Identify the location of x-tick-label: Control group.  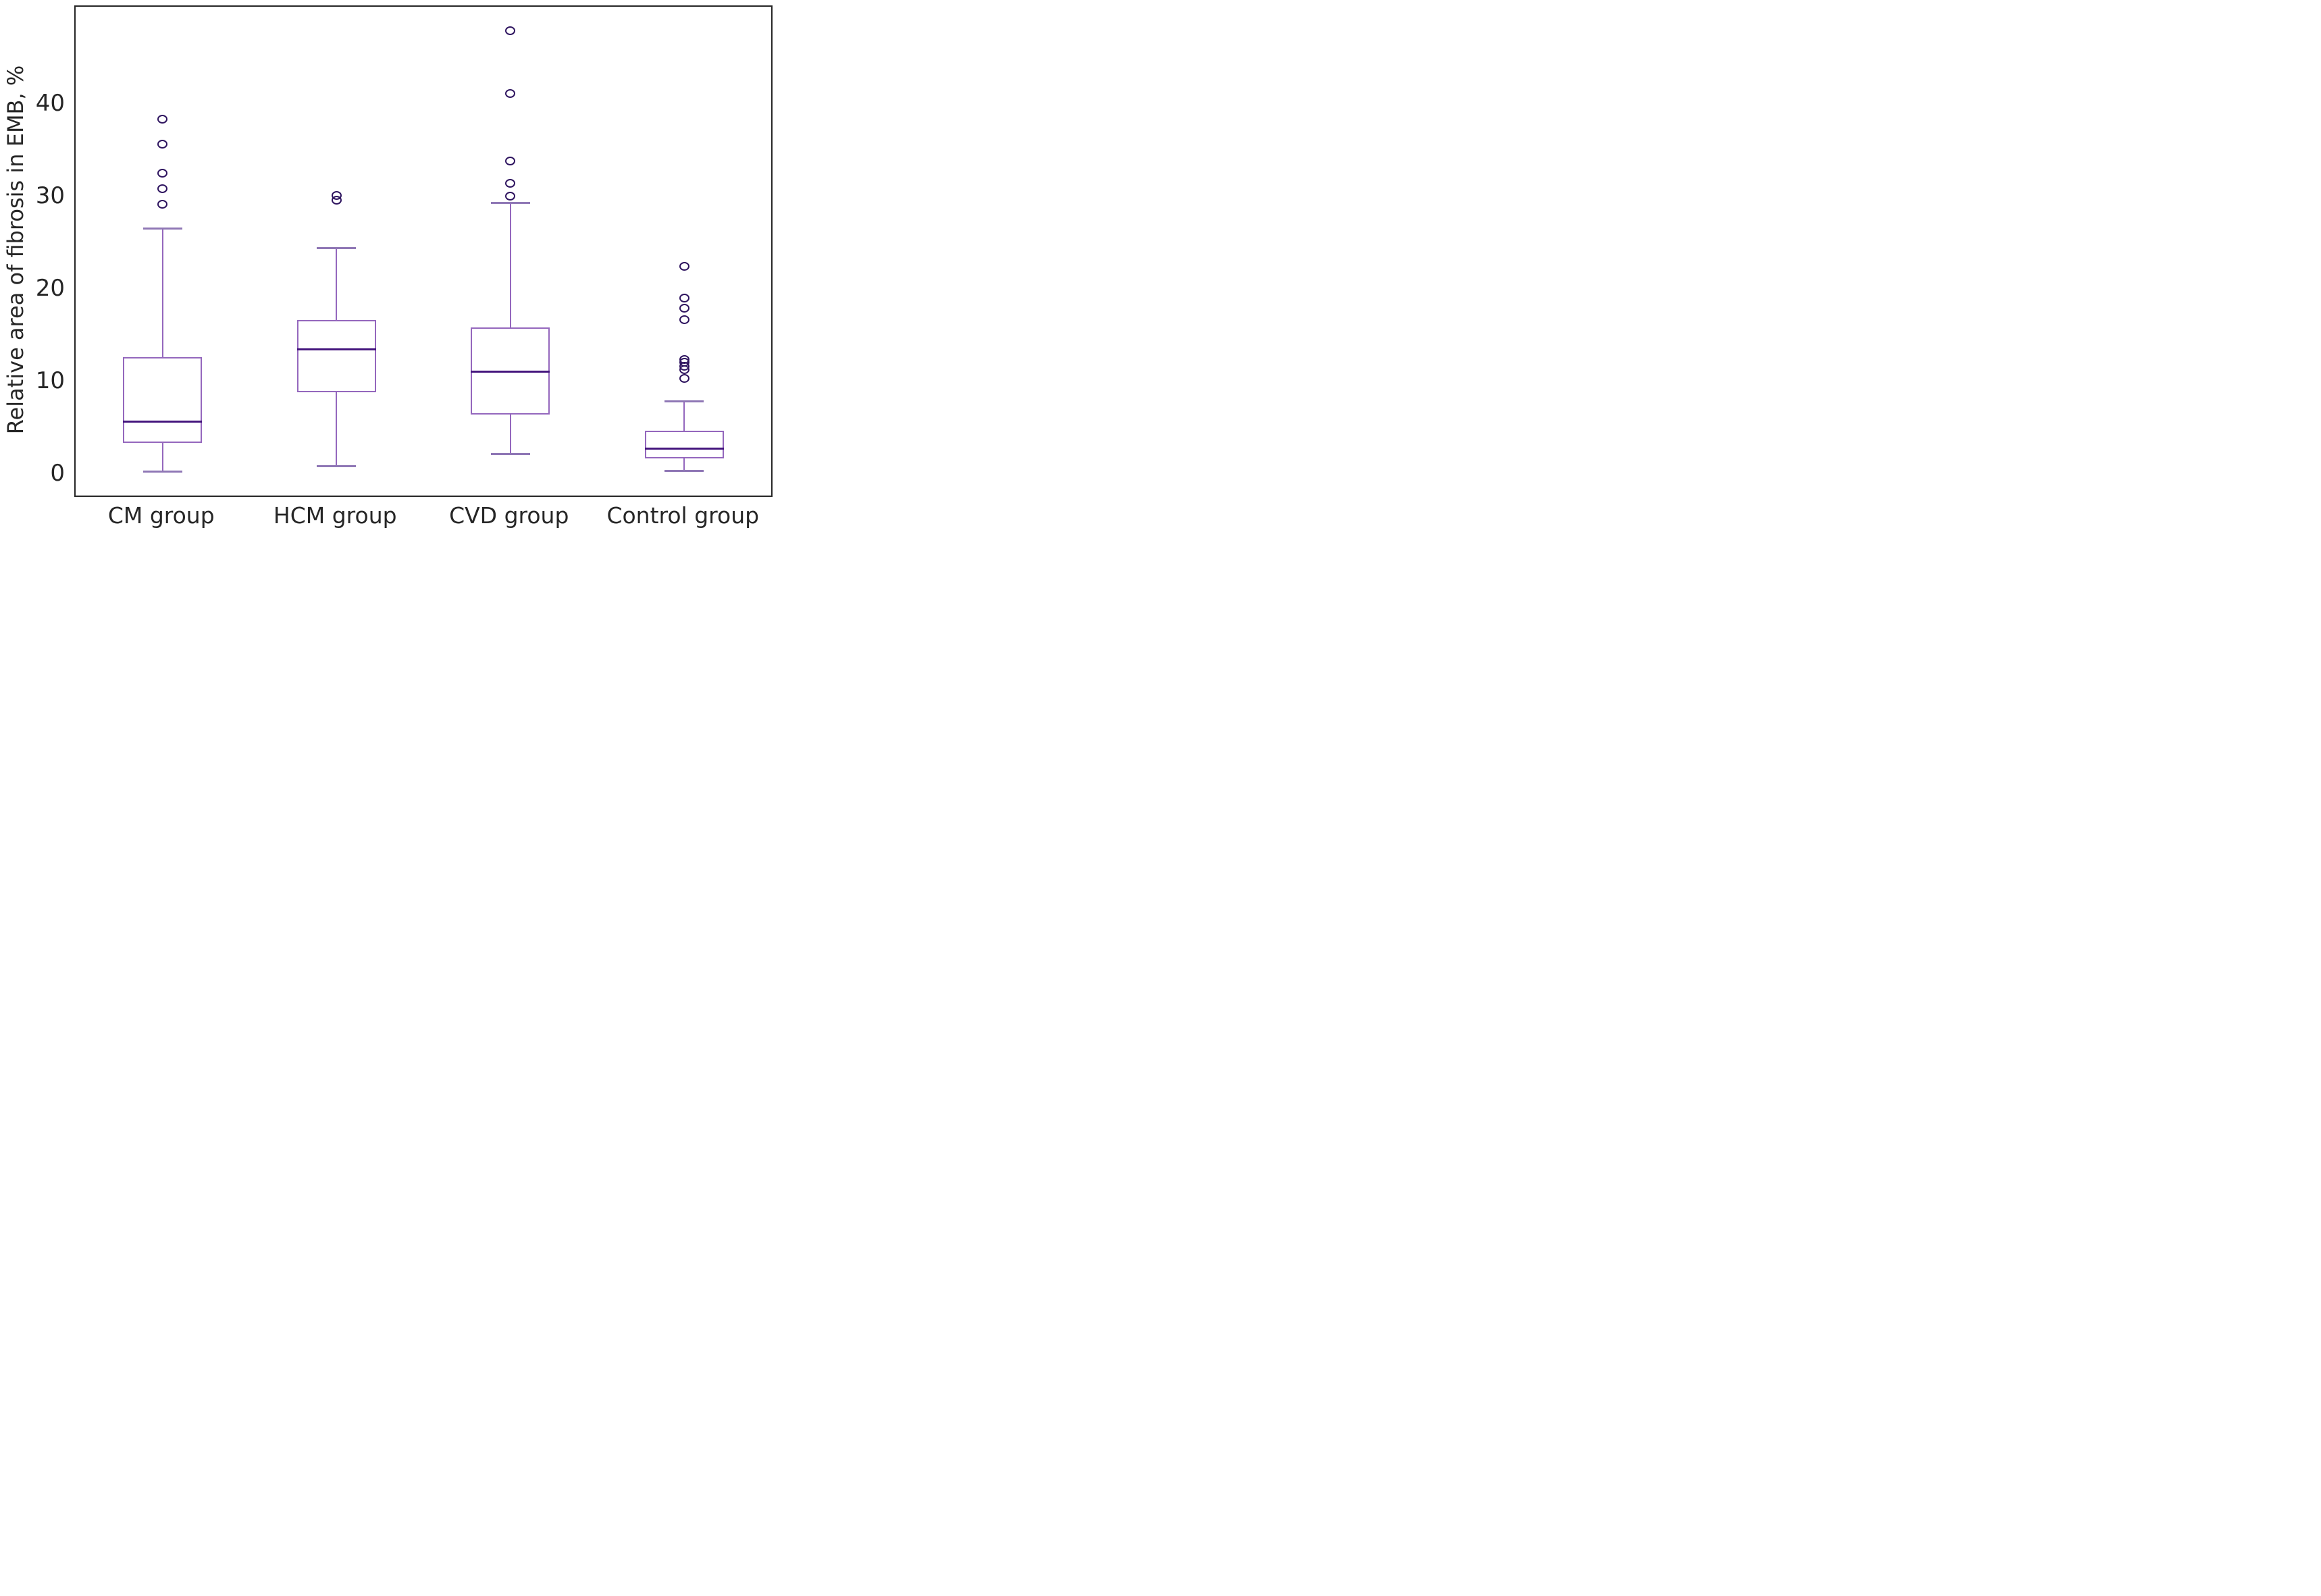
(683, 515).